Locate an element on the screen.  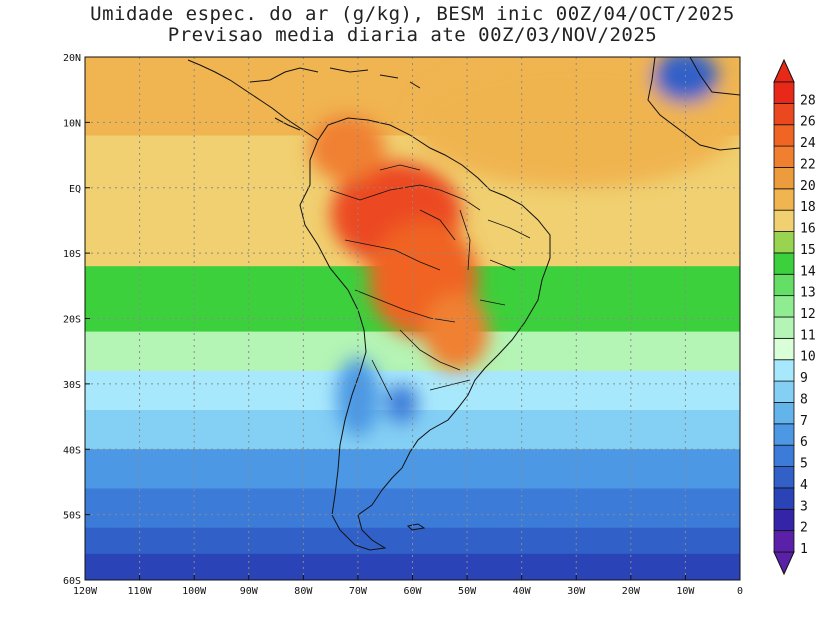
lon-tick-label: 70W is located at coordinates (358, 591).